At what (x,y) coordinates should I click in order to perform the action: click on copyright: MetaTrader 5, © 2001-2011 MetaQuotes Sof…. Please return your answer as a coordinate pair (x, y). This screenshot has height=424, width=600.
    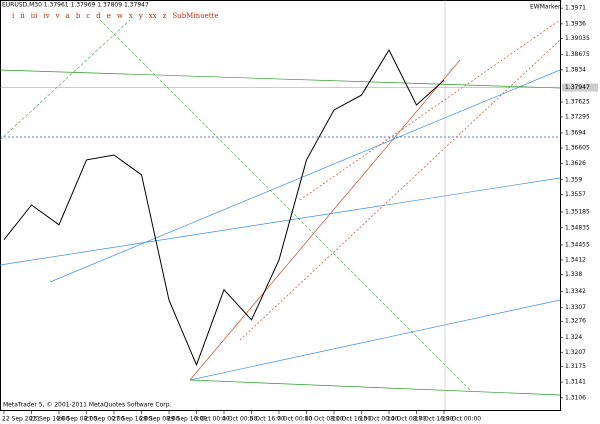
    Looking at the image, I should click on (87, 405).